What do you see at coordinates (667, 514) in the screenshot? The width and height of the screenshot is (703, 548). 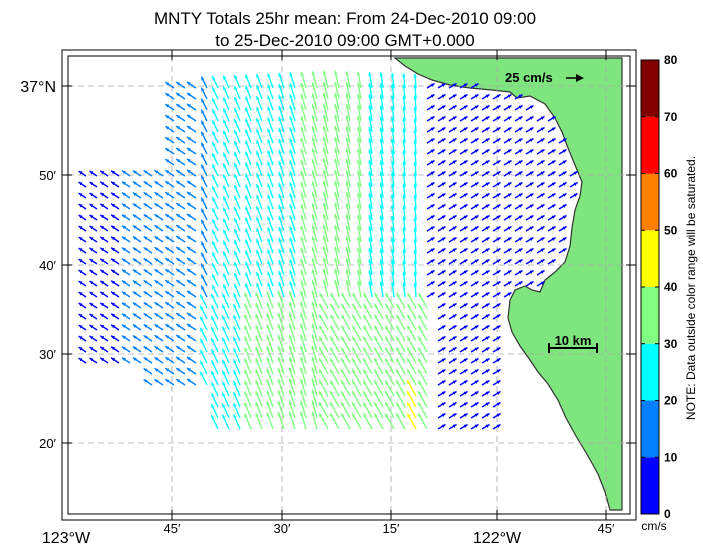 I see `colorbar-tick-label: 0` at bounding box center [667, 514].